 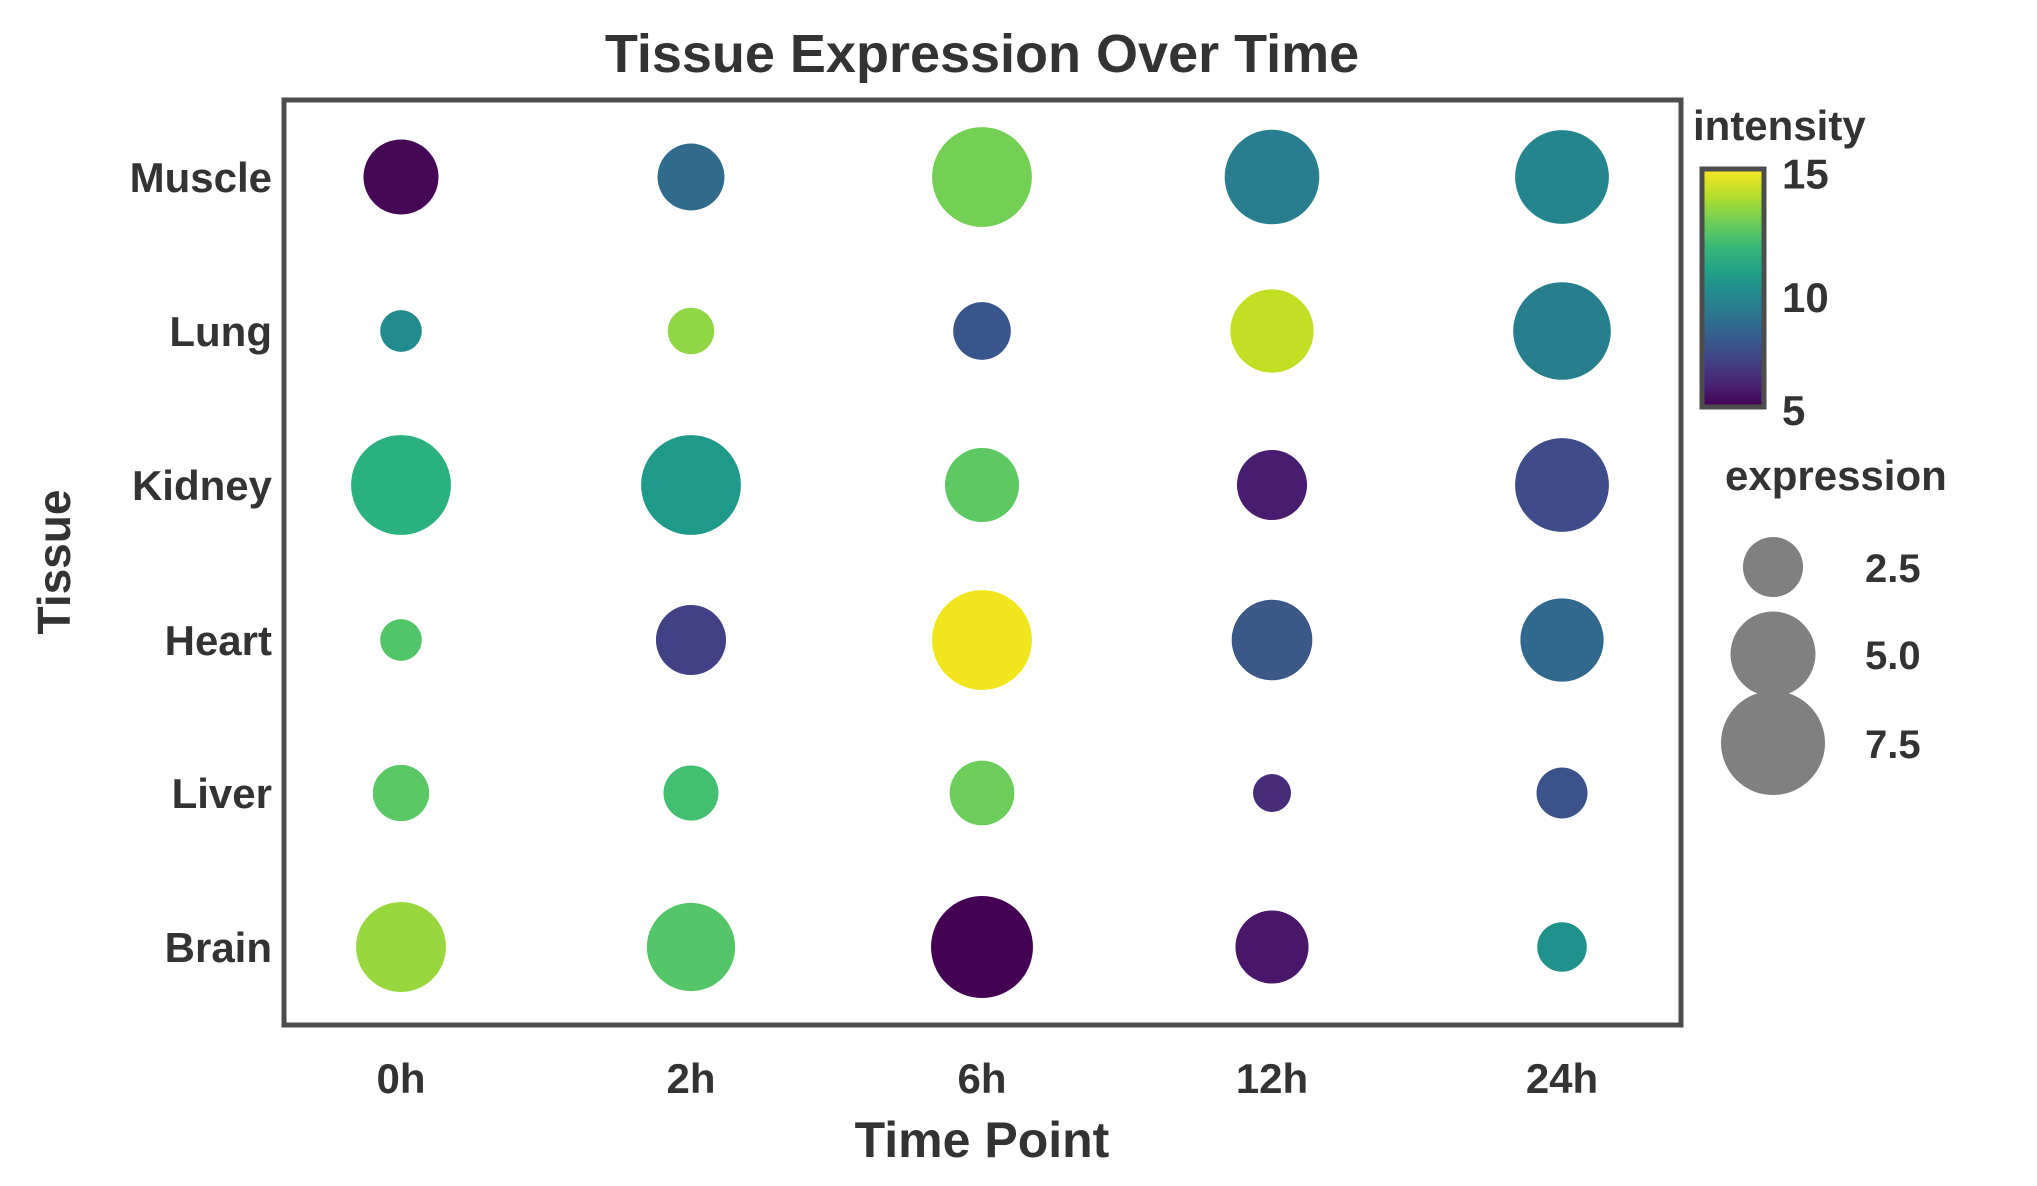 What do you see at coordinates (1272, 793) in the screenshot?
I see `data-point-liver-12h` at bounding box center [1272, 793].